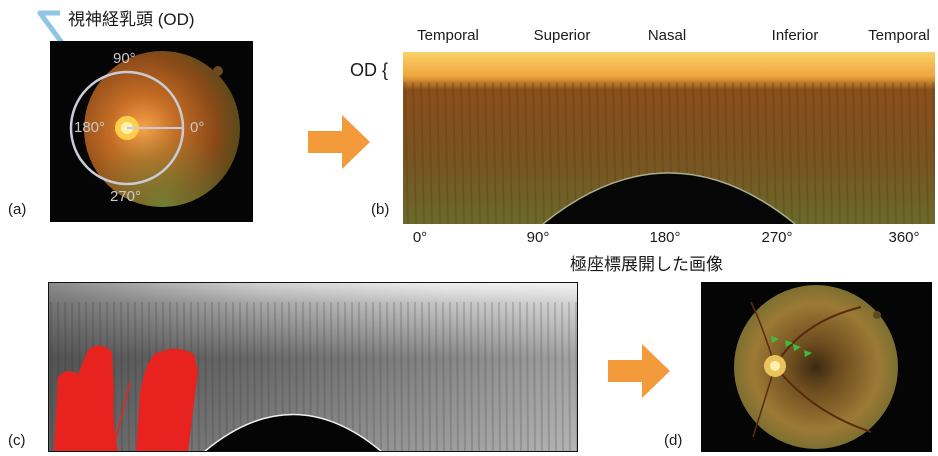 Image resolution: width=938 pixels, height=456 pixels. Describe the element at coordinates (90, 127) in the screenshot. I see `angle-label-180: 180°` at that location.